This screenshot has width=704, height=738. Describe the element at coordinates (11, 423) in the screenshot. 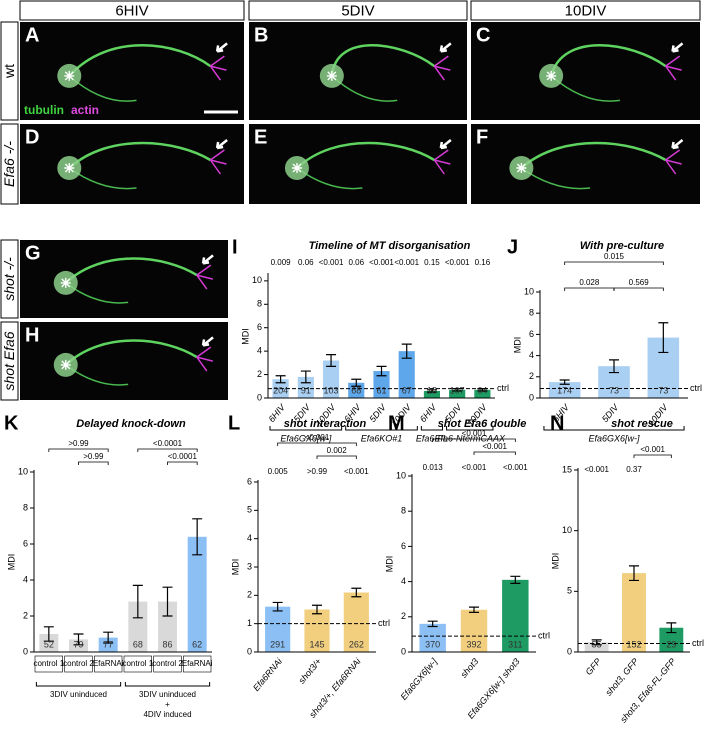

I see `panel-letter: K` at that location.